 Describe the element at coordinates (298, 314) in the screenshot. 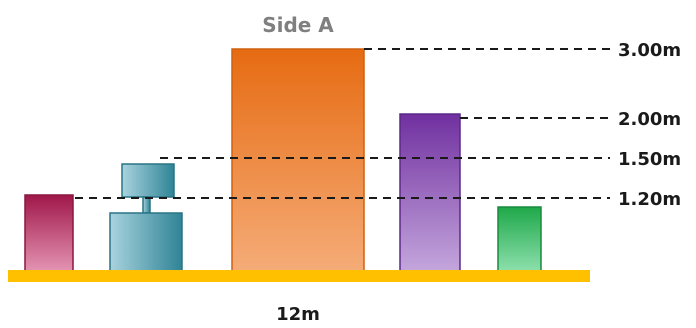

I see `width-label: 12m` at that location.